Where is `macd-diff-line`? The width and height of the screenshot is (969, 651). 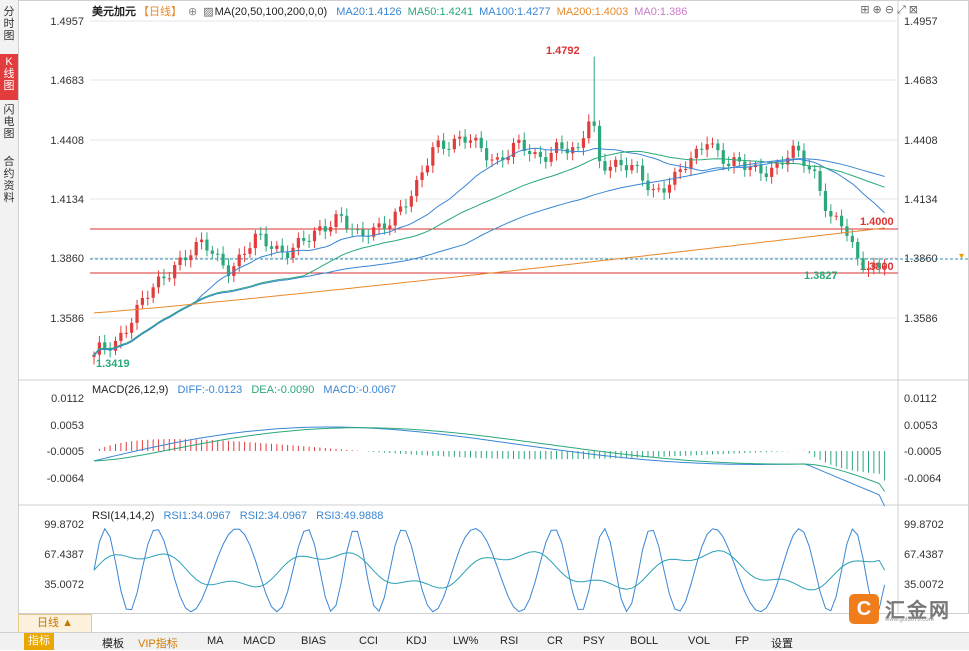 macd-diff-line is located at coordinates (489, 466).